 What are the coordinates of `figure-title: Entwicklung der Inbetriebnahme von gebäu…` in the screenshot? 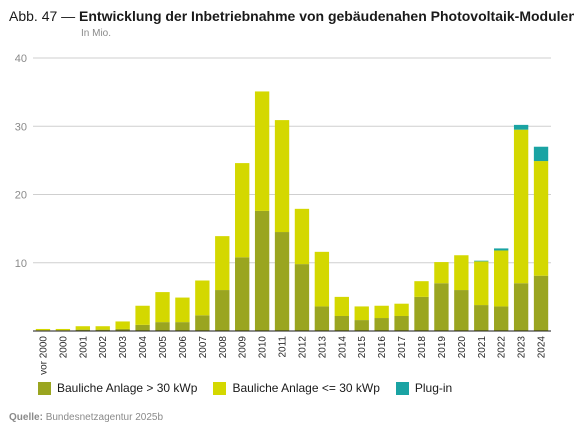 It's located at (326, 16).